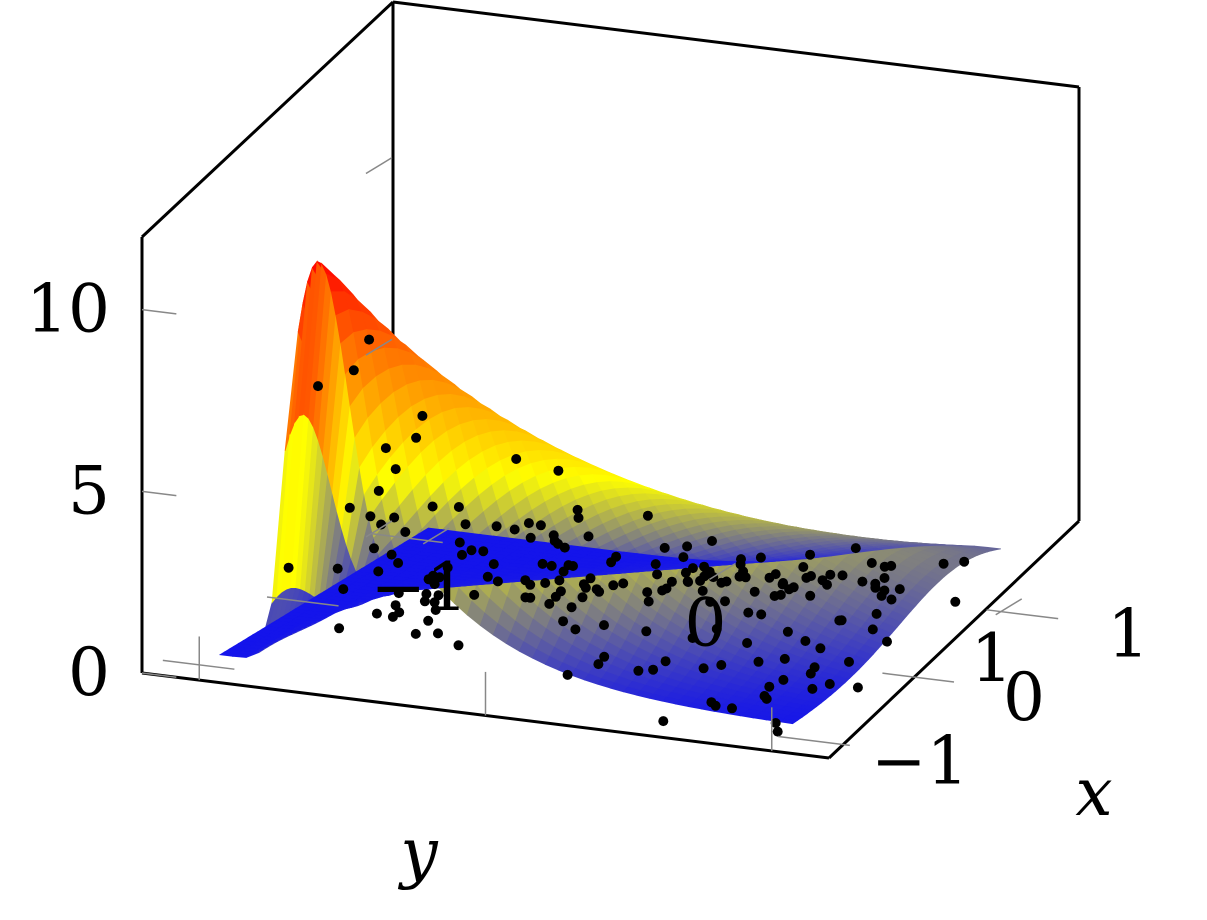  Describe the element at coordinates (417, 852) in the screenshot. I see `y-axis-label: y` at that location.